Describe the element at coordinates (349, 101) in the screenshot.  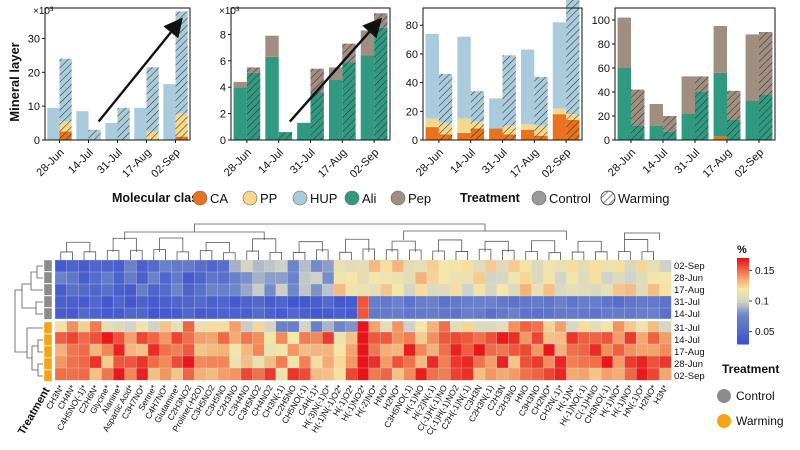
I see `bar-hatch-Ali-17-Aug` at that location.